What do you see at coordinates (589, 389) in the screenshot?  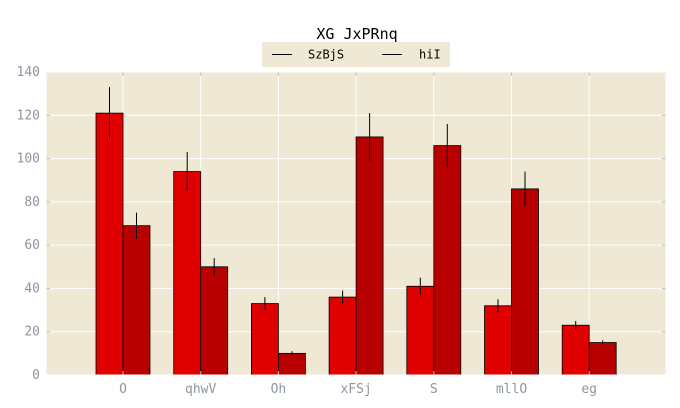 I see `x-tick-label: eg` at bounding box center [589, 389].